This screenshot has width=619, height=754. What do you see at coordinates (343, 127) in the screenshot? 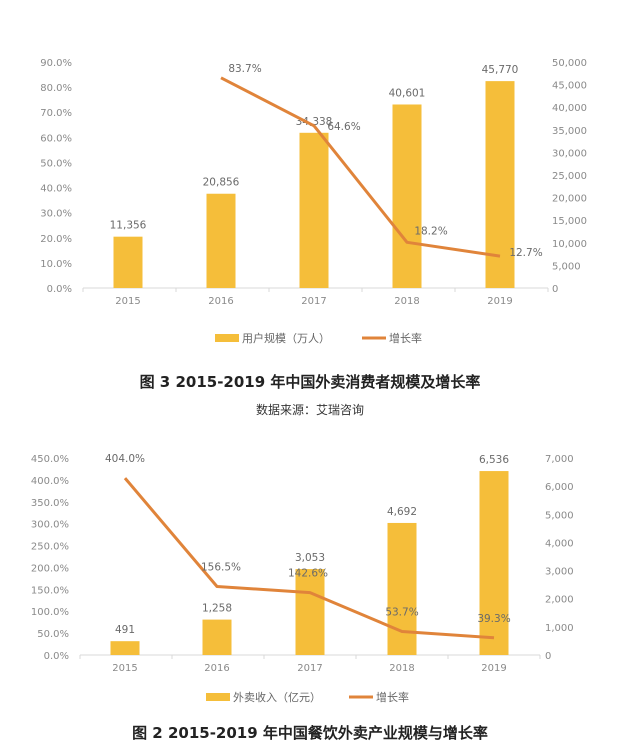
I see `line-data-label: 64.6%` at bounding box center [343, 127].